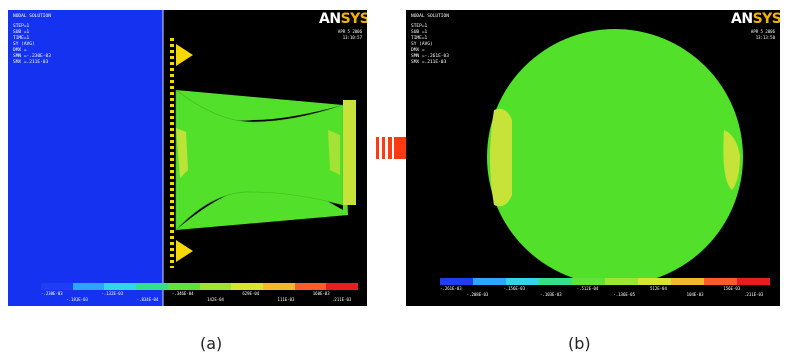 This screenshot has width=787, height=354. What do you see at coordinates (321, 293) in the screenshot?
I see `colorbar-tick-label: 160E-03` at bounding box center [321, 293].